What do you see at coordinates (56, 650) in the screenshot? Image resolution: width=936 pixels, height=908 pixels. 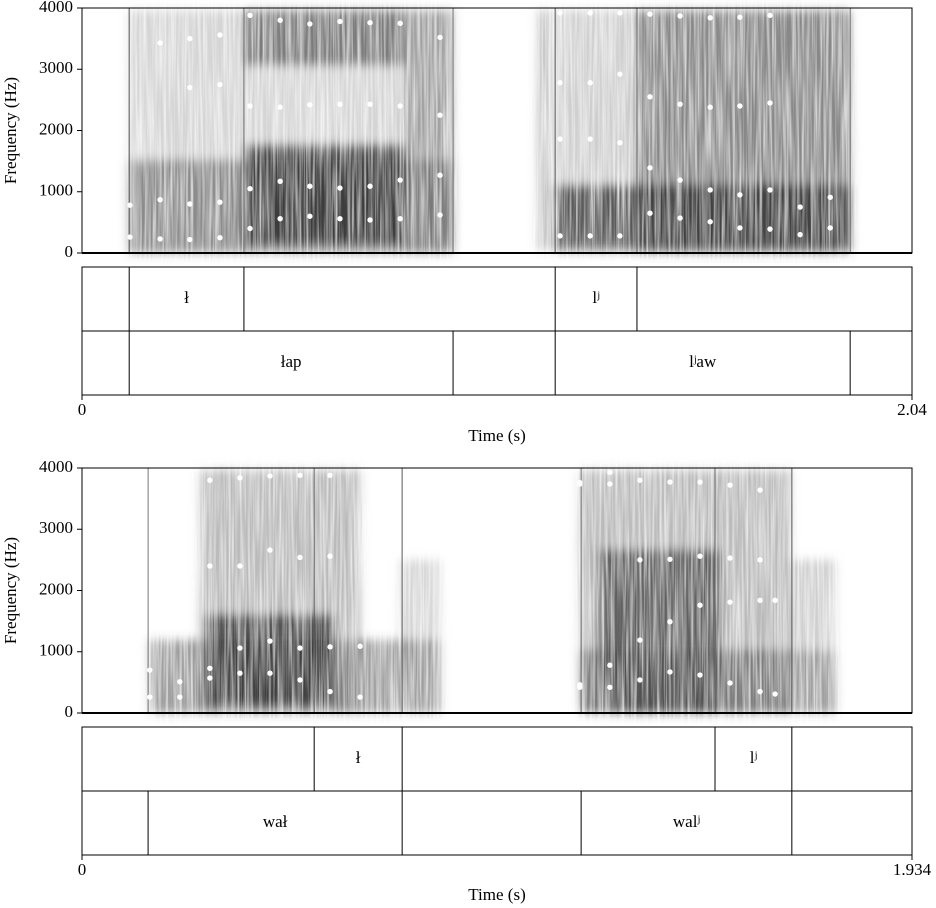 I see `y-tick-label: 1000` at bounding box center [56, 650].